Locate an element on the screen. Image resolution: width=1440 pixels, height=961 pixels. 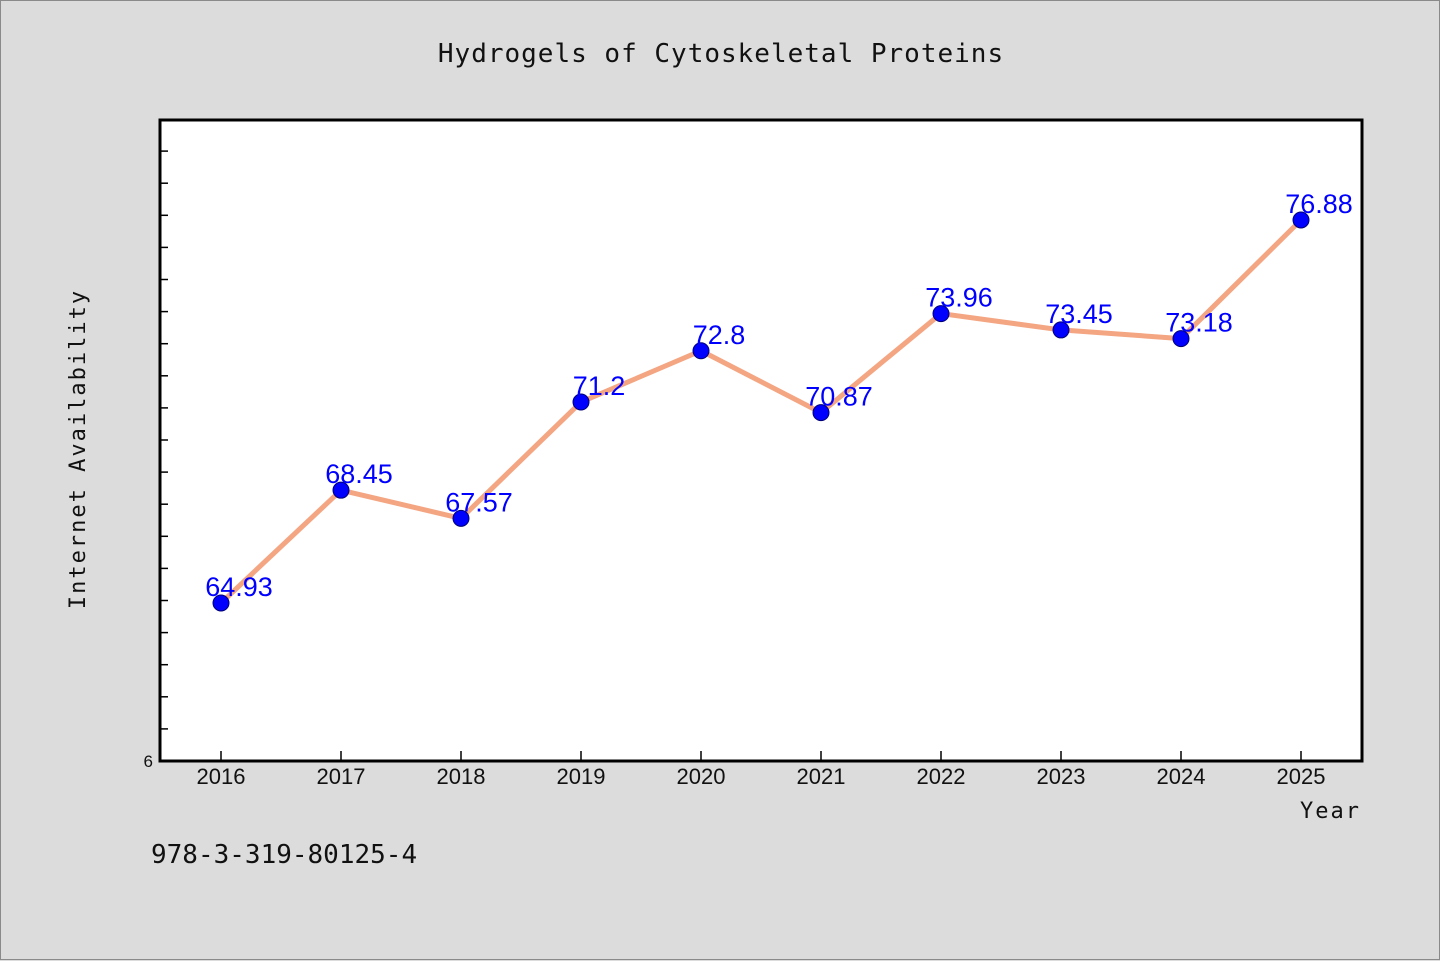
x-tick-label: 2024 is located at coordinates (1181, 776).